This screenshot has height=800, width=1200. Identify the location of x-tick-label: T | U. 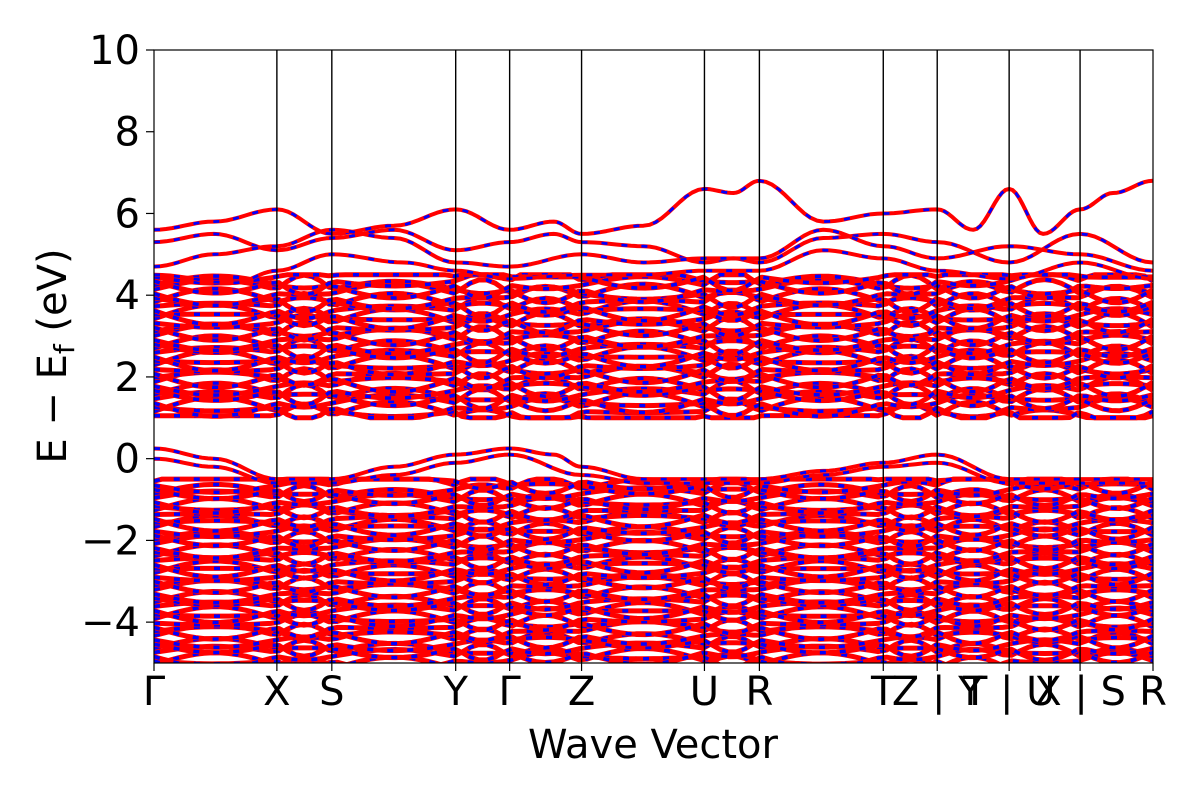
(1009, 692).